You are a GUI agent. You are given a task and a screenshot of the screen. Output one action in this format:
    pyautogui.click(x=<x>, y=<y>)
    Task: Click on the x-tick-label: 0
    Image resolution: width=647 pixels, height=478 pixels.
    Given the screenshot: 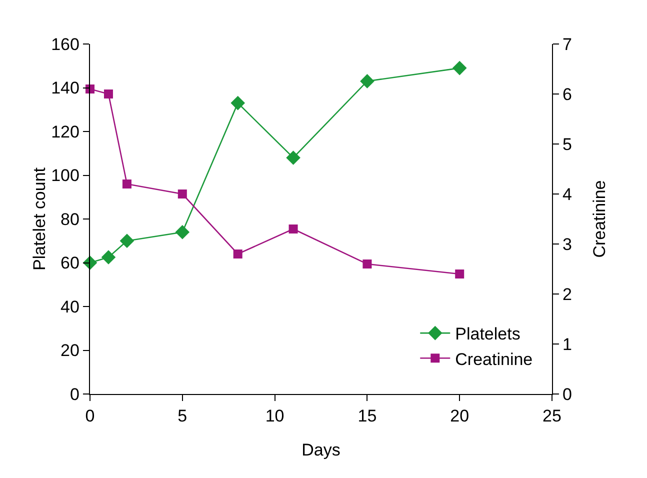 What is the action you would take?
    pyautogui.click(x=90, y=416)
    